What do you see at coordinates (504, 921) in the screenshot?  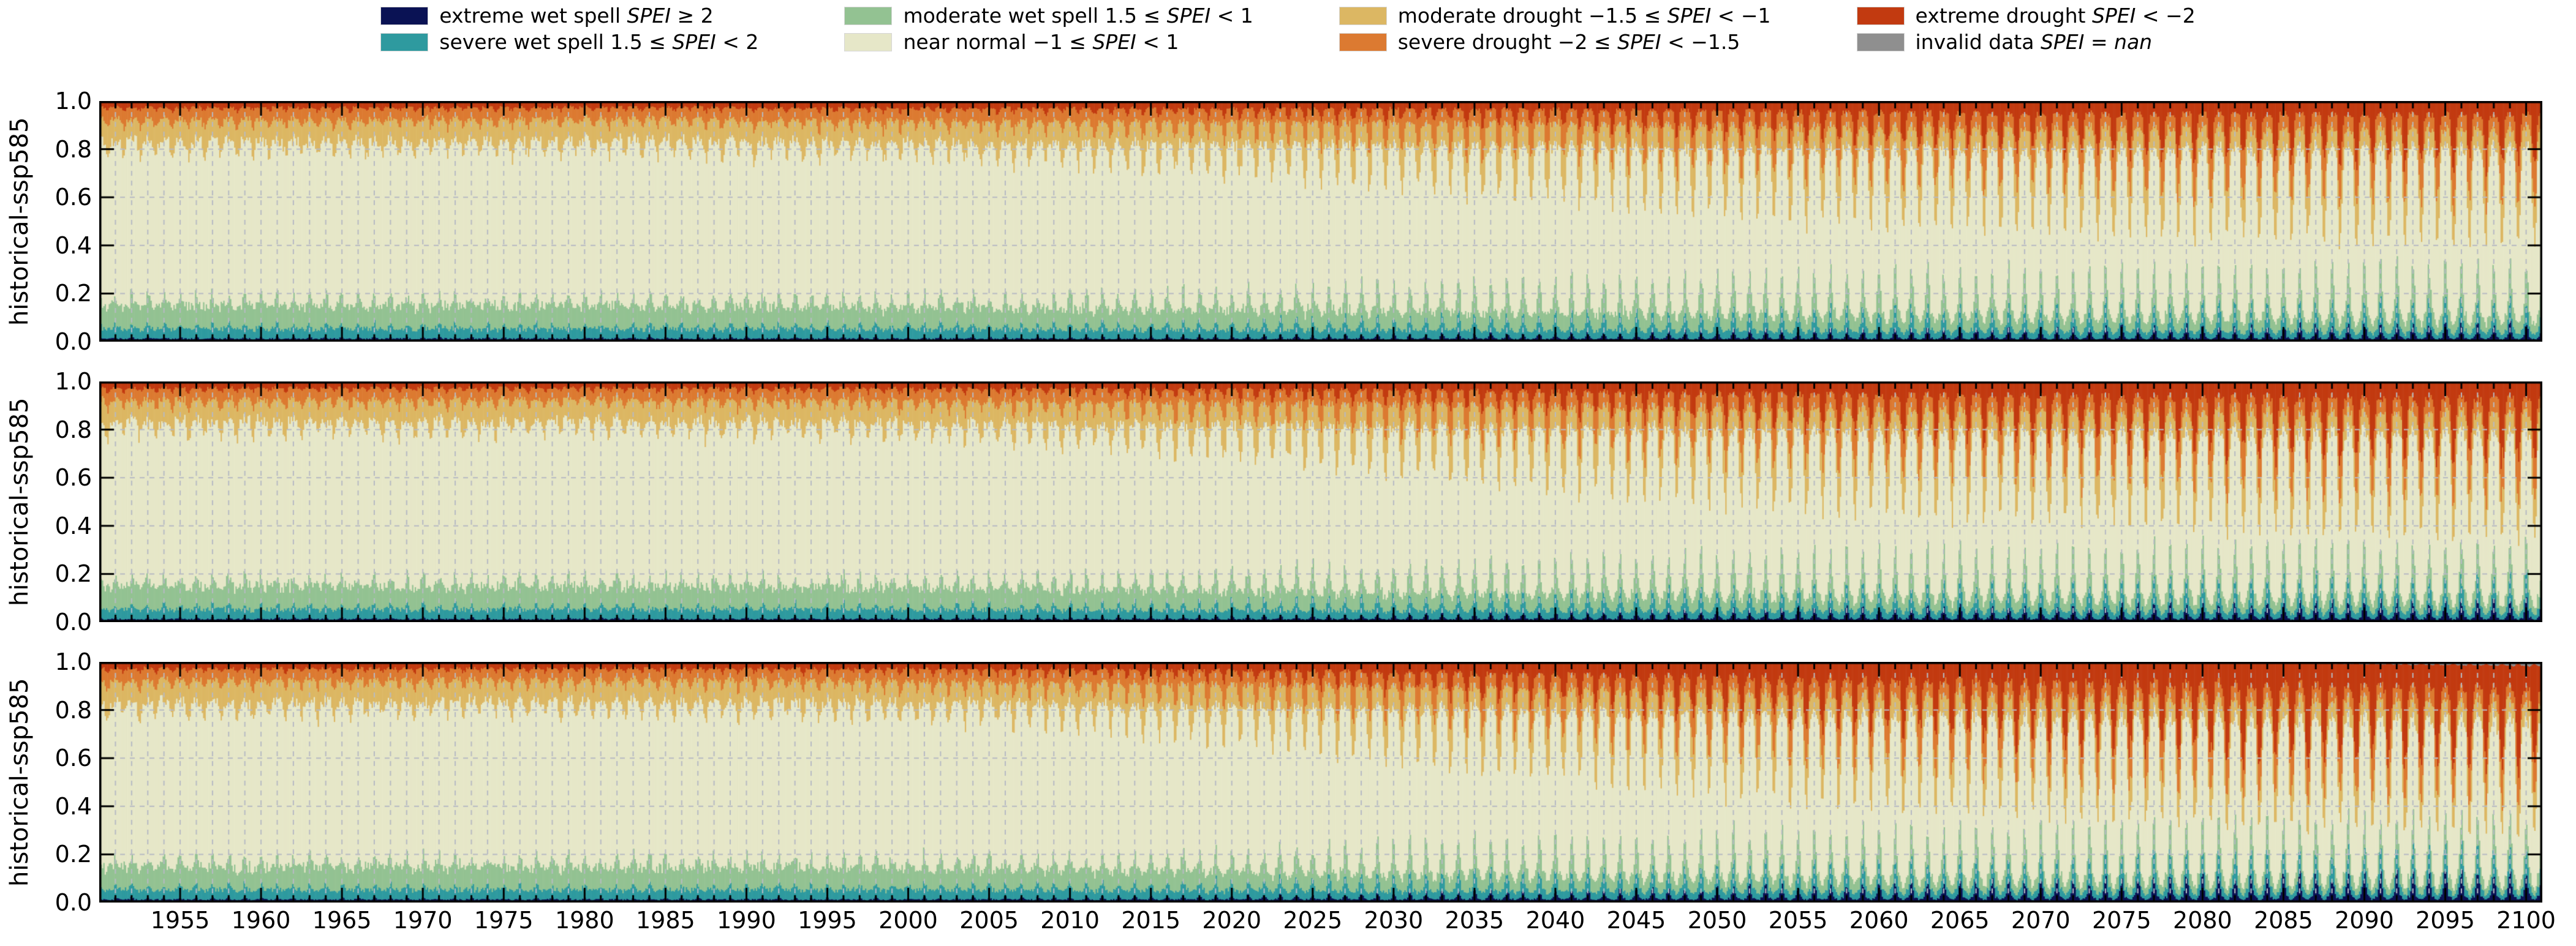 I see `x-tick-label: 1975` at bounding box center [504, 921].